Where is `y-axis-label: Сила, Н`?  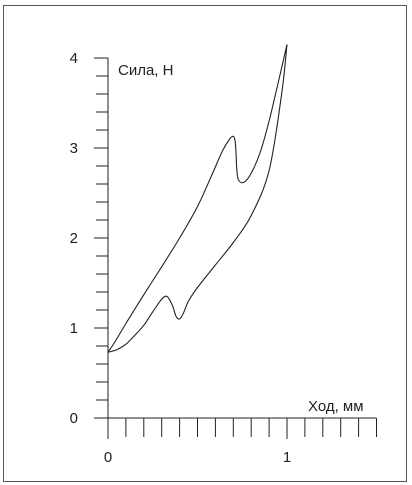
y-axis-label: Сила, Н is located at coordinates (145, 70).